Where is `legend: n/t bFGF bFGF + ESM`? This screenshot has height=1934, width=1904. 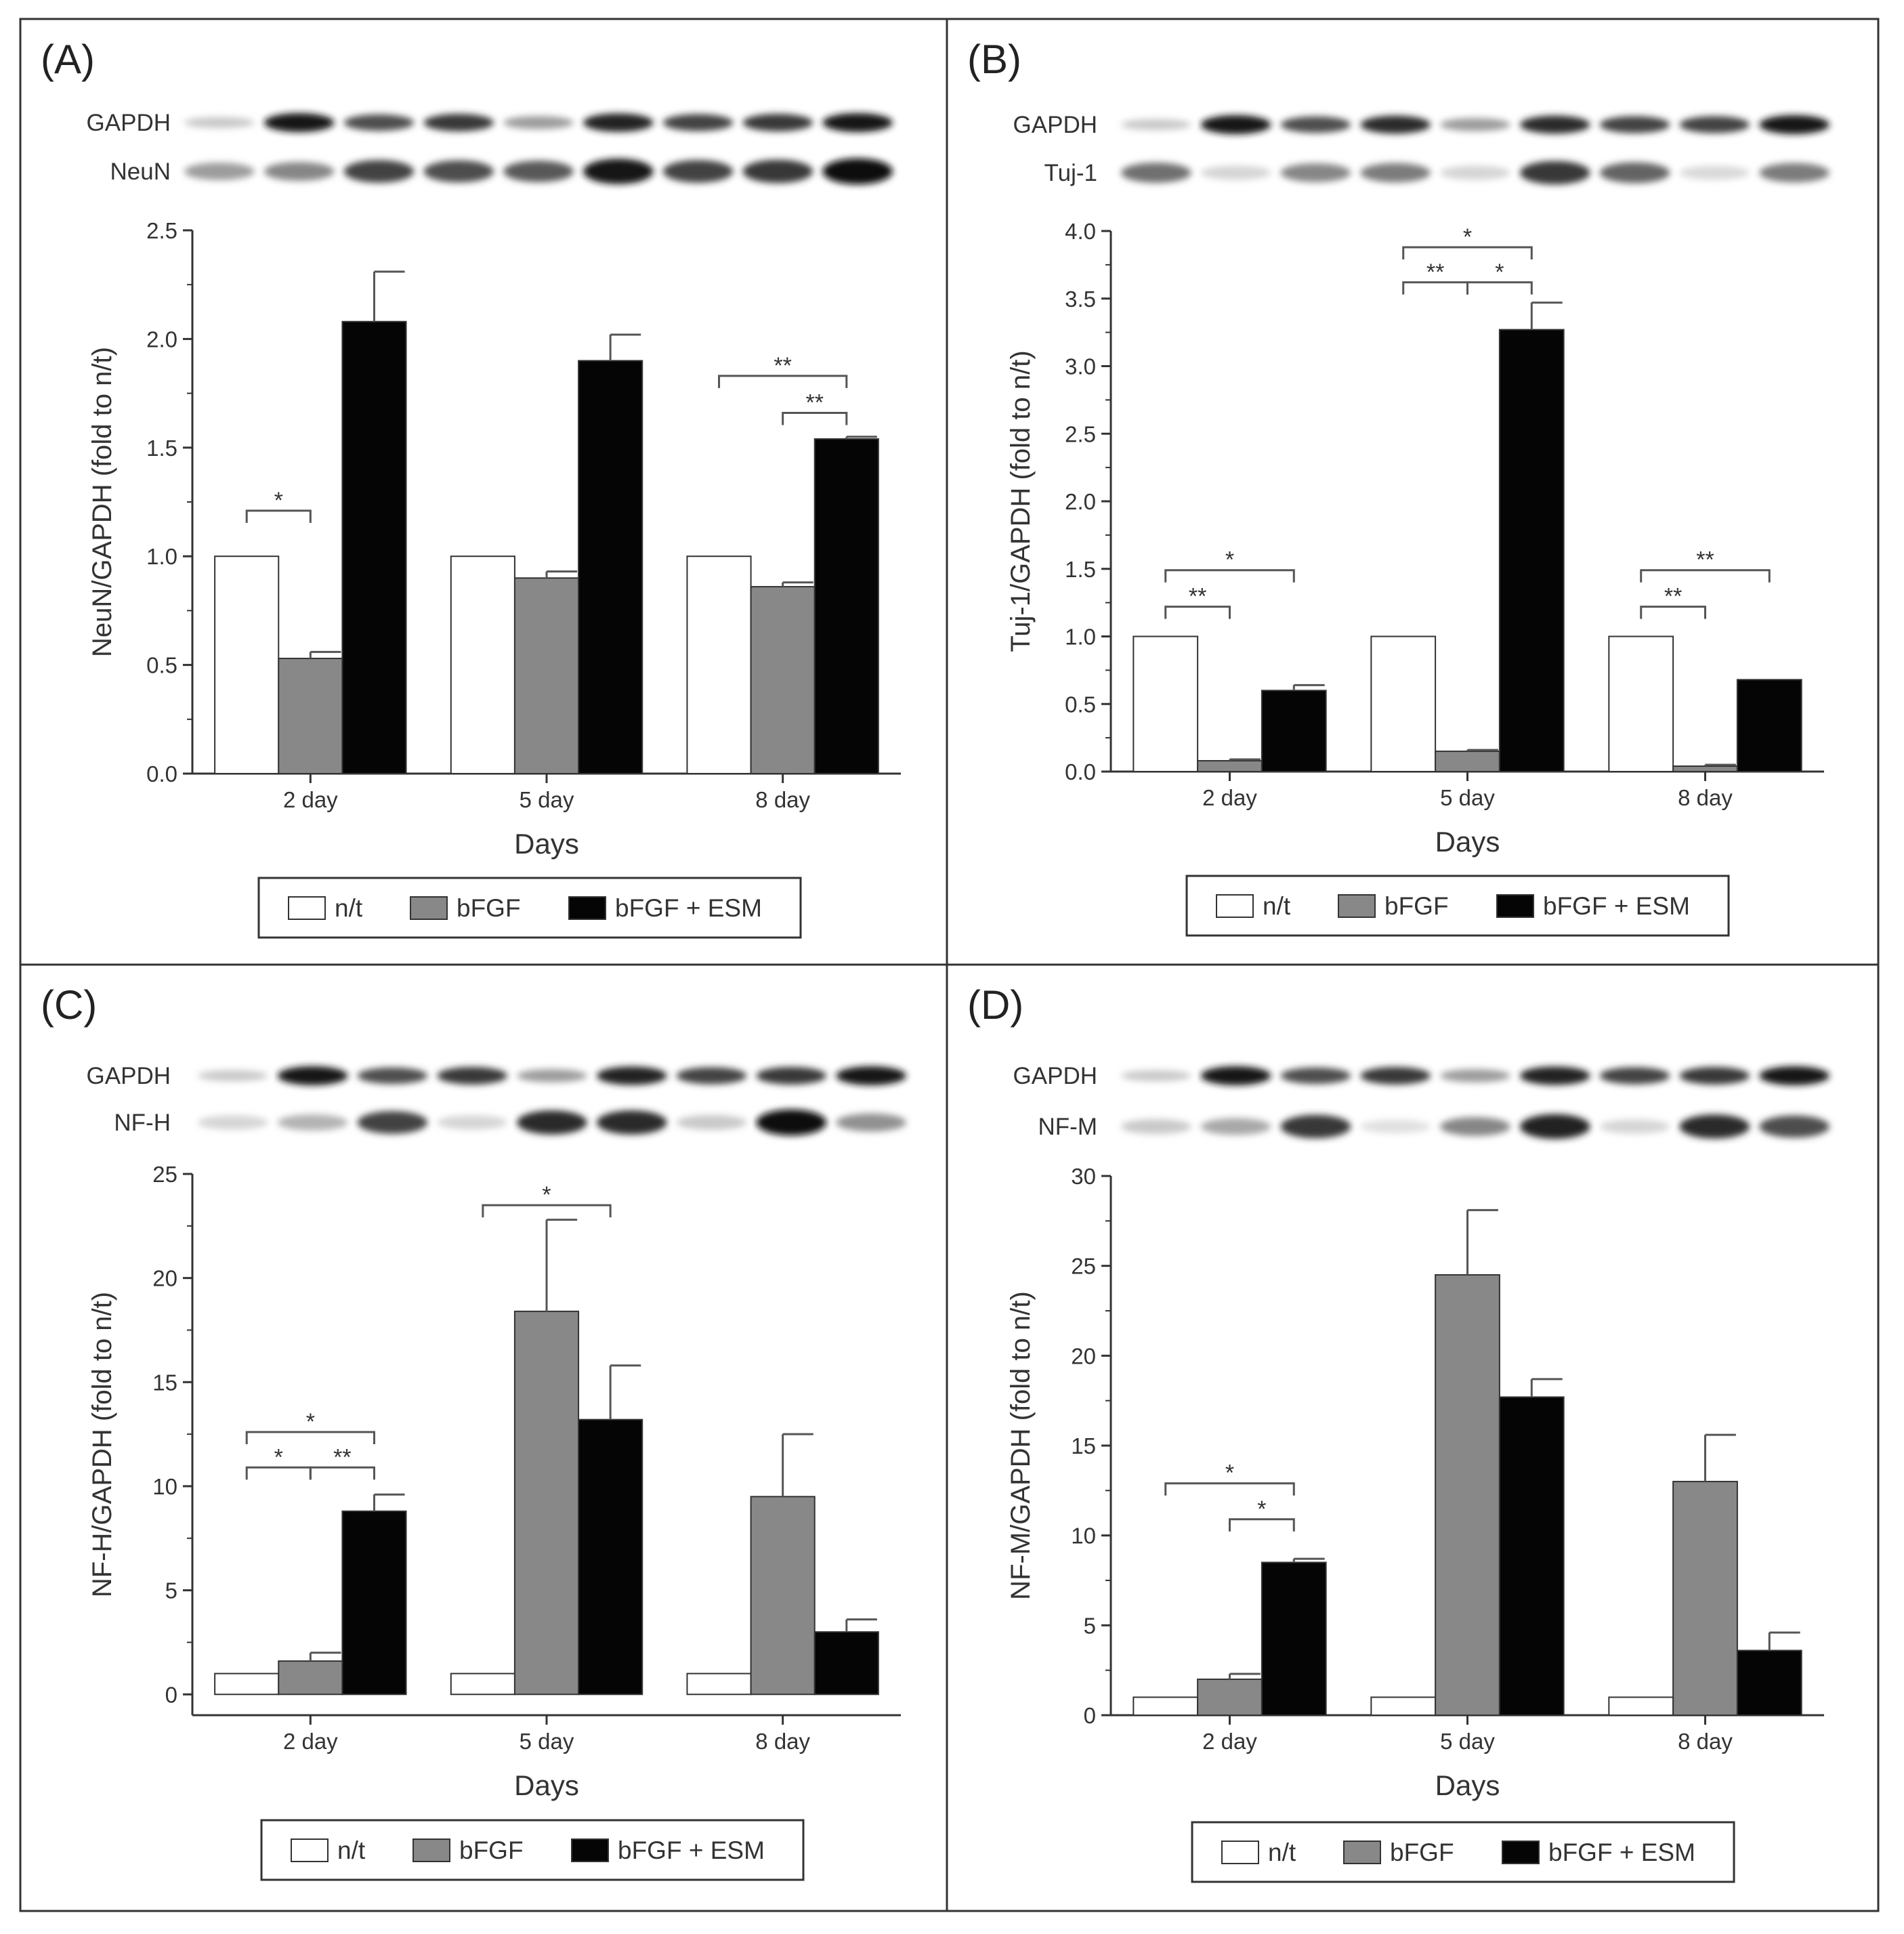
legend: n/t bFGF bFGF + ESM is located at coordinates (532, 1850).